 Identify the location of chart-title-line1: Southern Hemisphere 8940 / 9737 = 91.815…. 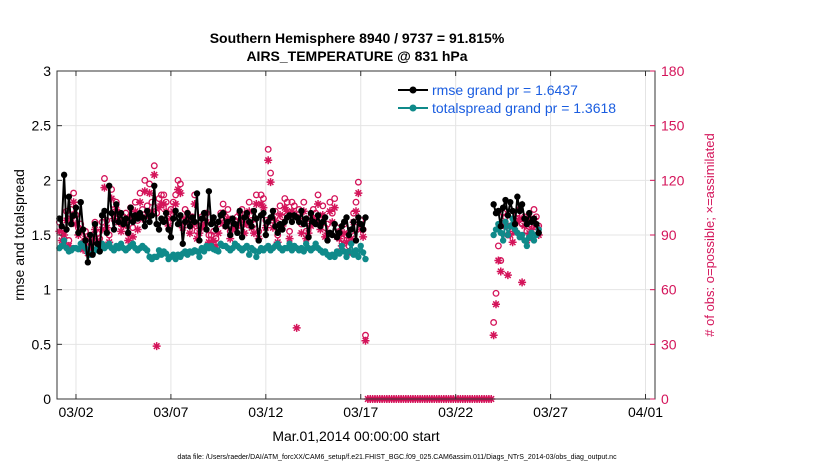
(357, 38).